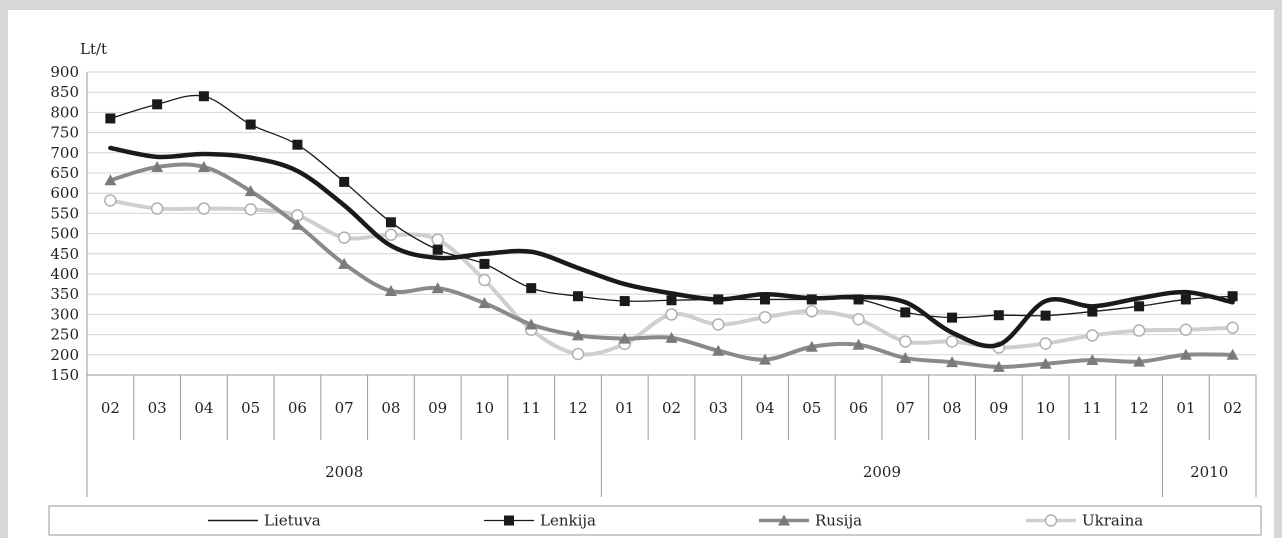 The image size is (1282, 548). I want to click on y-tick-label: 250, so click(64, 335).